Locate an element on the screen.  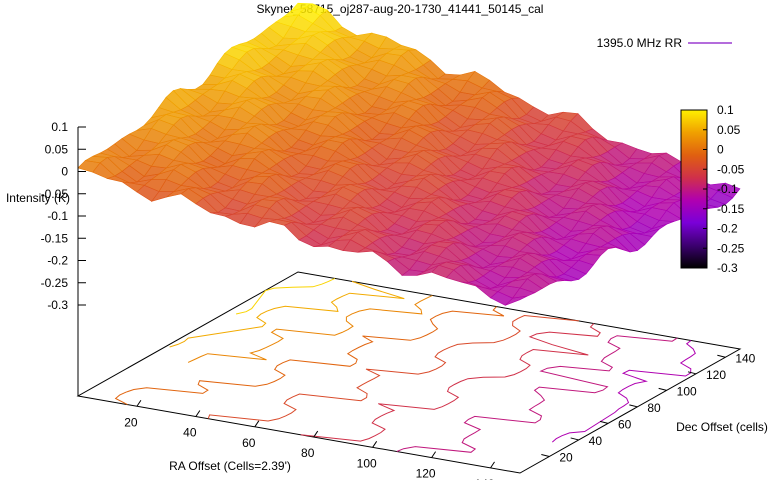
y-tick-label: 140 is located at coordinates (745, 358).